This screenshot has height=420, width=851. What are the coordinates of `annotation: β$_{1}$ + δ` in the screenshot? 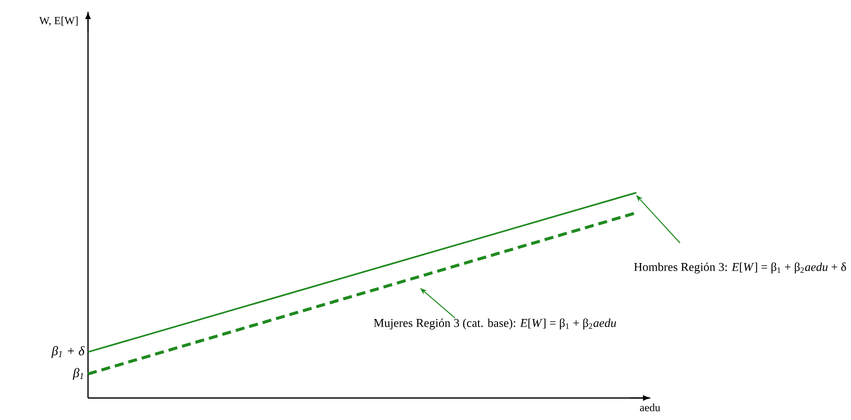 It's located at (68, 352).